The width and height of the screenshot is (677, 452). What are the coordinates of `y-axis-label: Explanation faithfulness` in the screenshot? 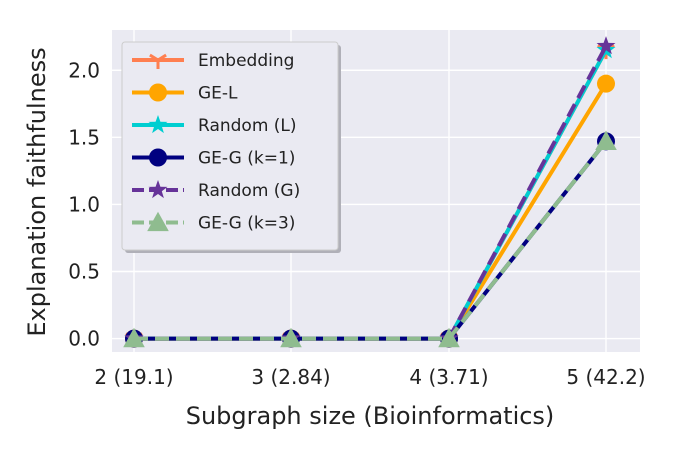 It's located at (37, 191).